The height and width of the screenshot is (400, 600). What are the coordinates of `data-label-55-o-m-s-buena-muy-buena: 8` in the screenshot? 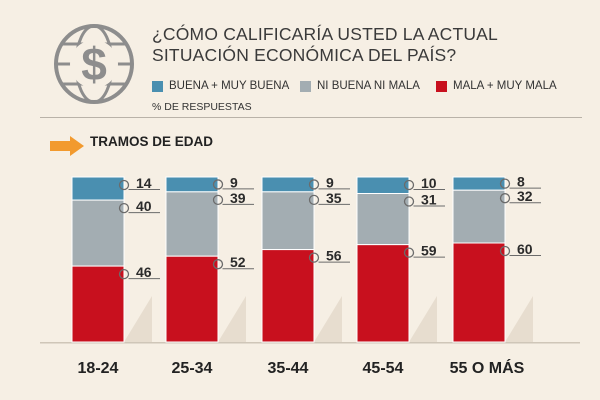 It's located at (521, 182).